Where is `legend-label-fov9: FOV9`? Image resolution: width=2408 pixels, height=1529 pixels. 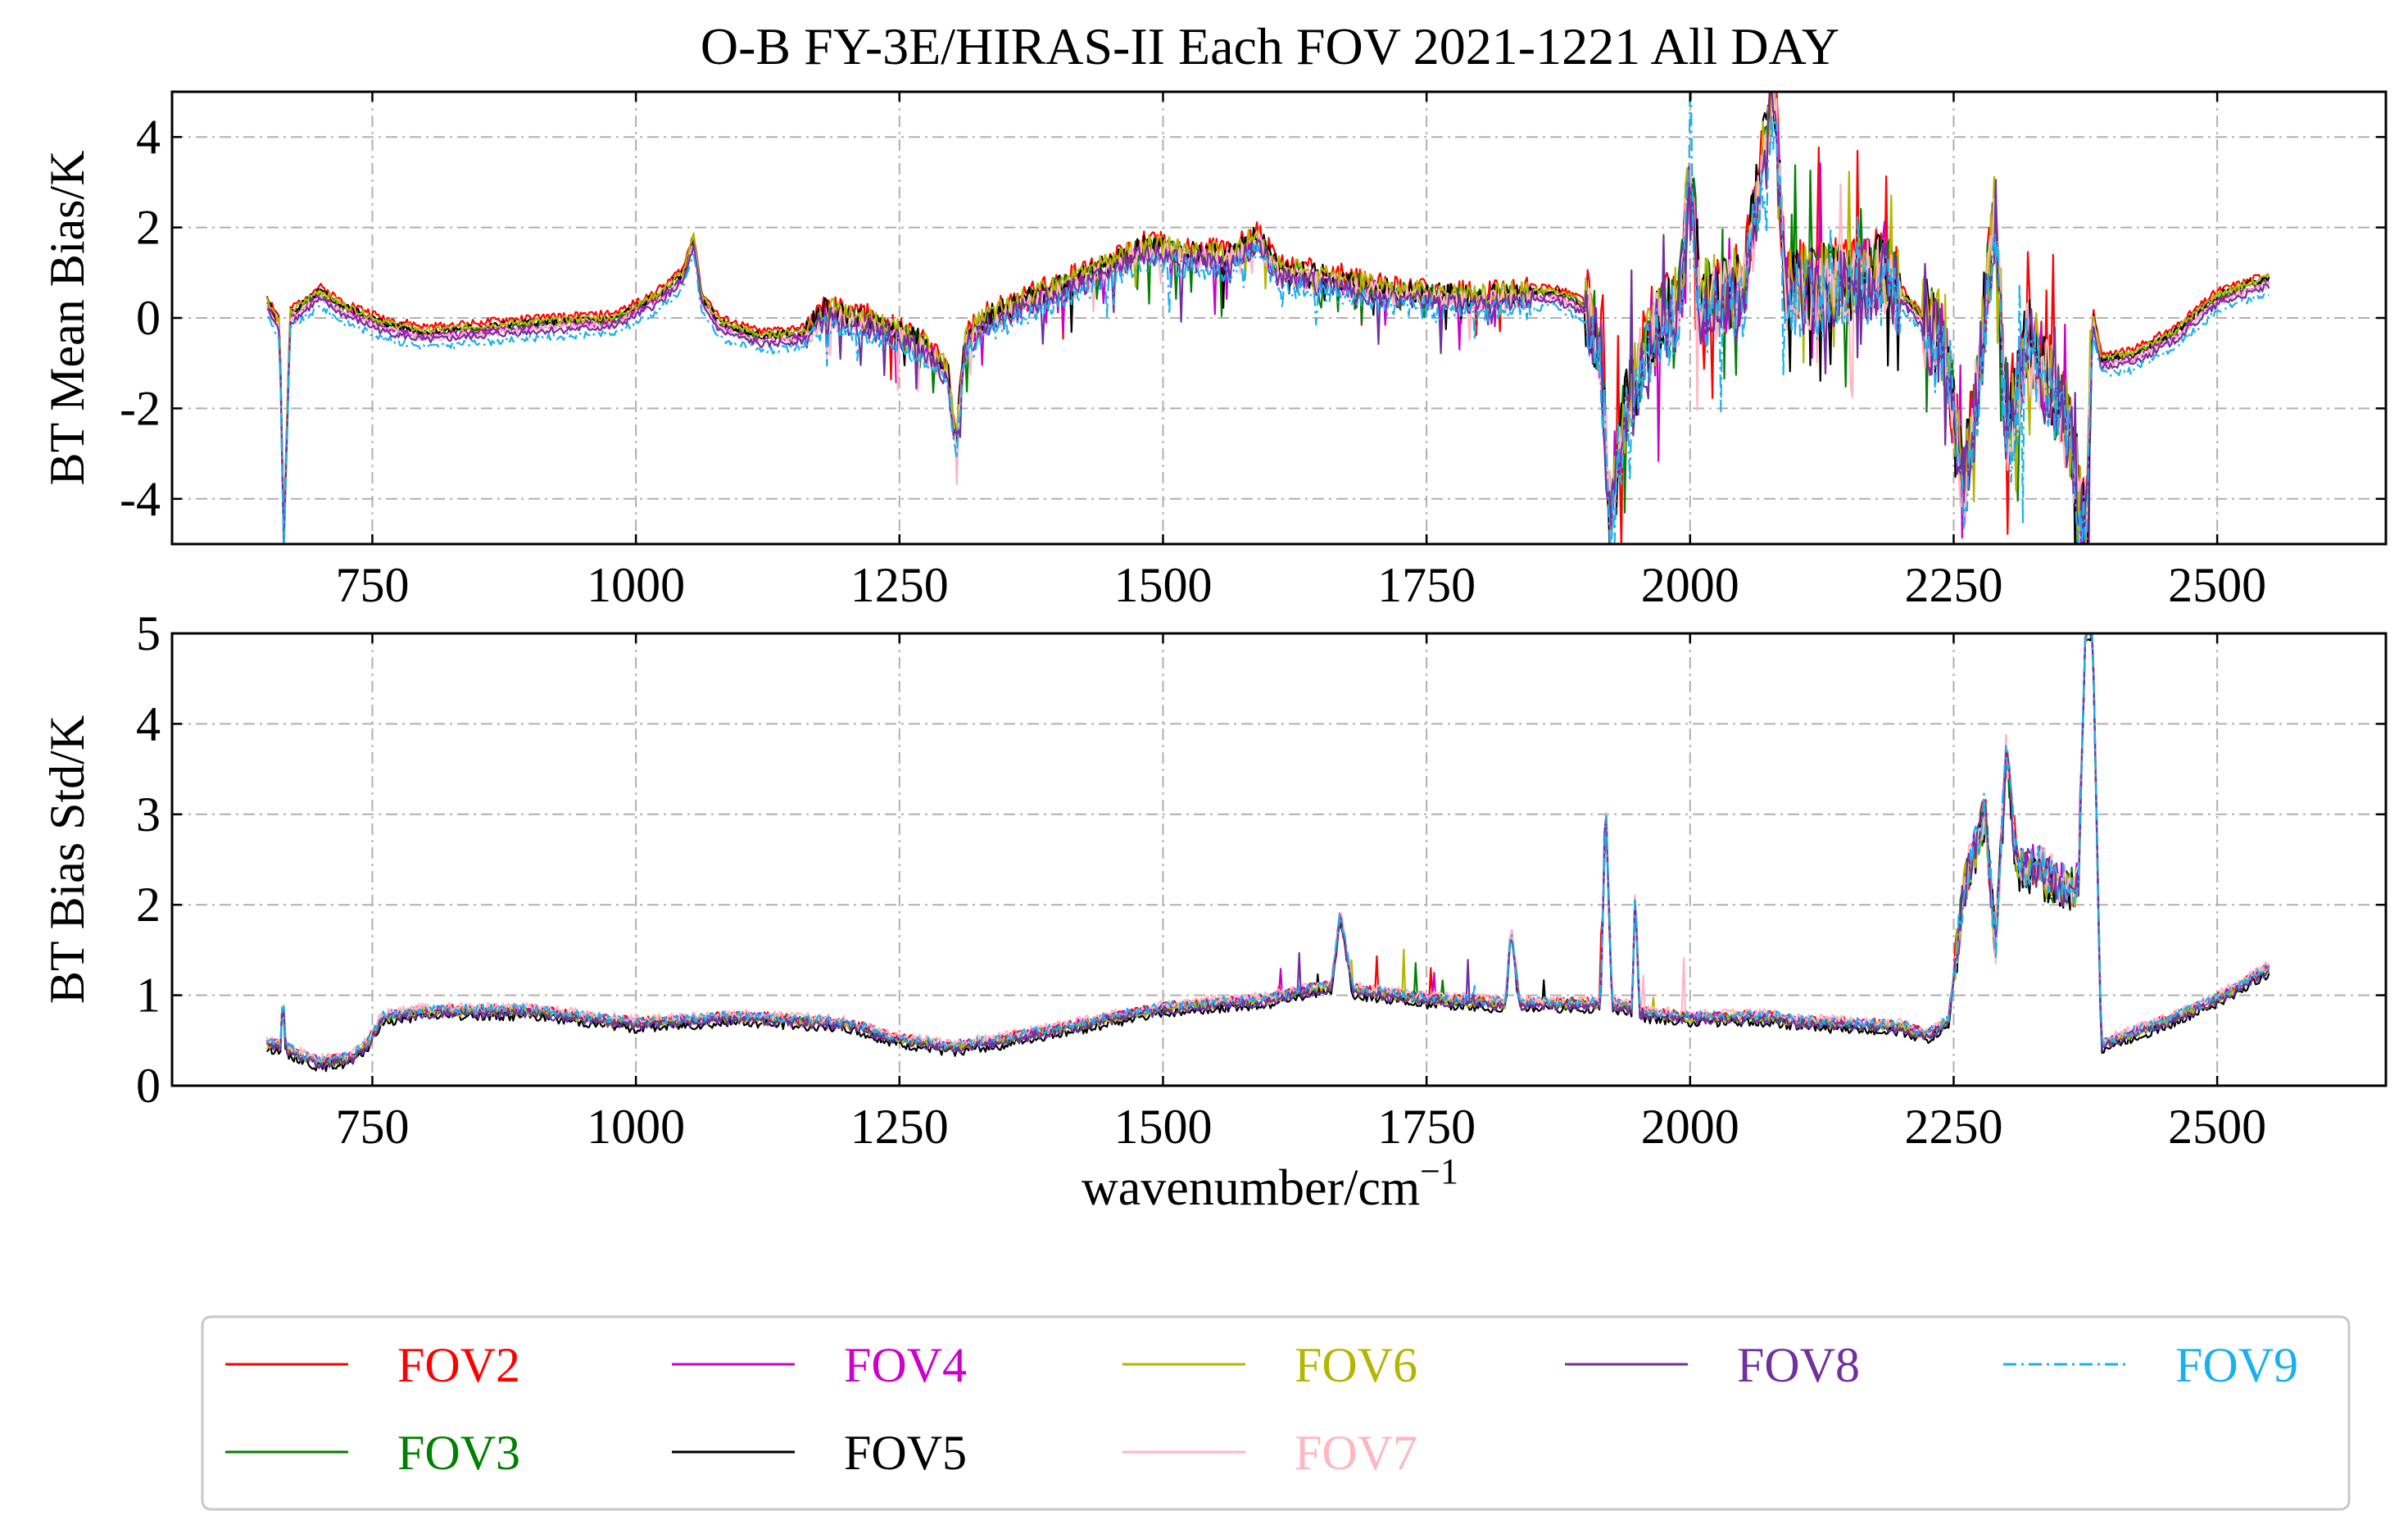
legend-label-fov9: FOV9 is located at coordinates (2237, 1365).